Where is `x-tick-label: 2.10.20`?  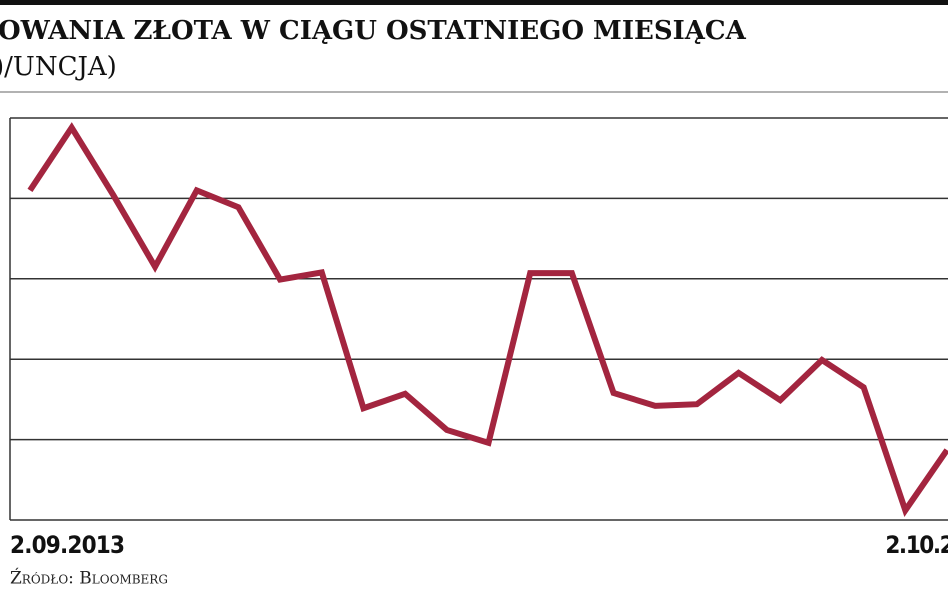
x-tick-label: 2.10.20 is located at coordinates (916, 545).